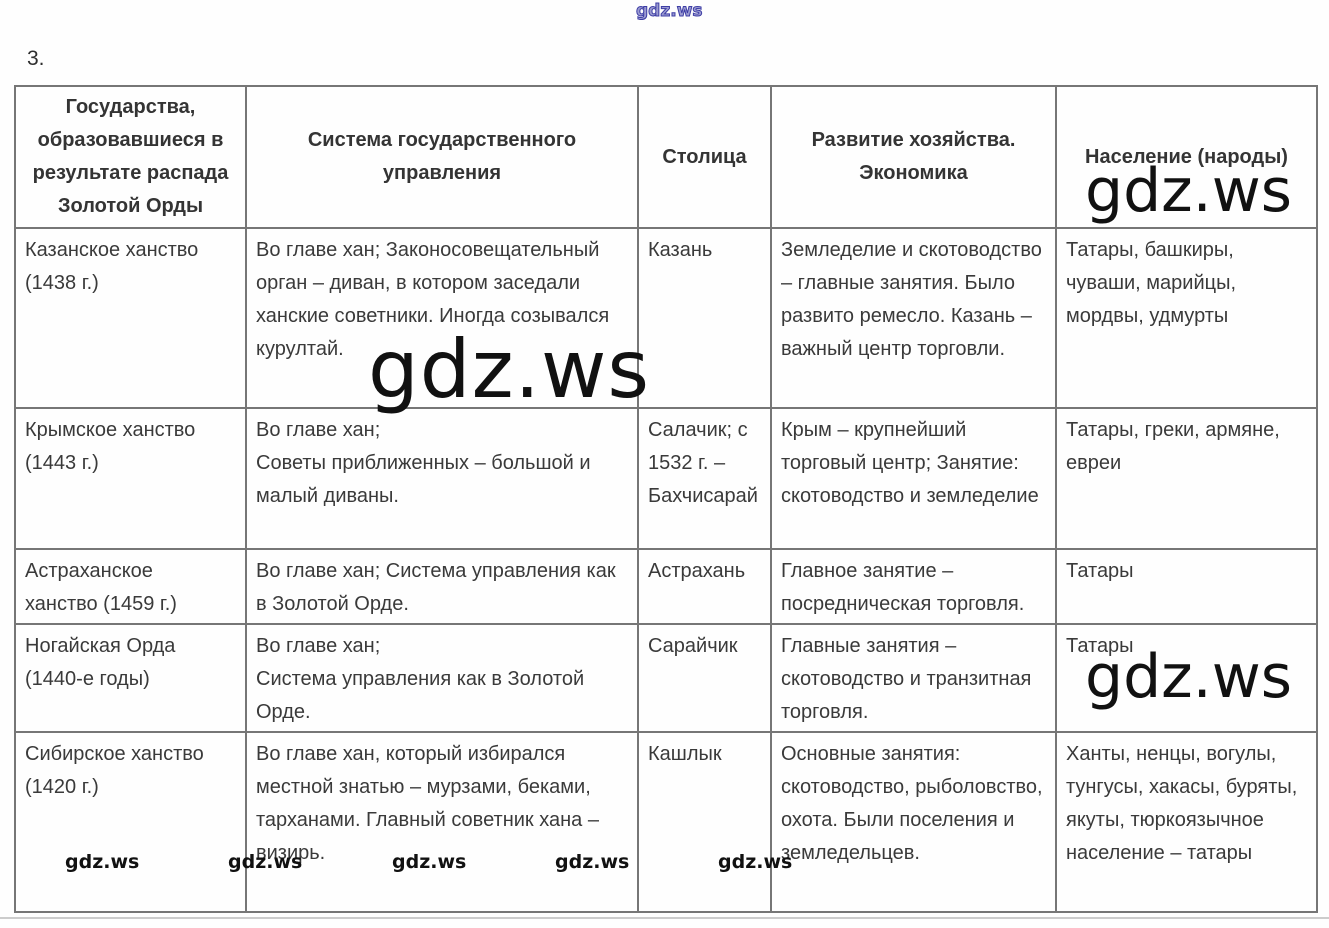 This screenshot has height=928, width=1329. What do you see at coordinates (704, 678) in the screenshot?
I see `capital-cell: Сарайчик` at bounding box center [704, 678].